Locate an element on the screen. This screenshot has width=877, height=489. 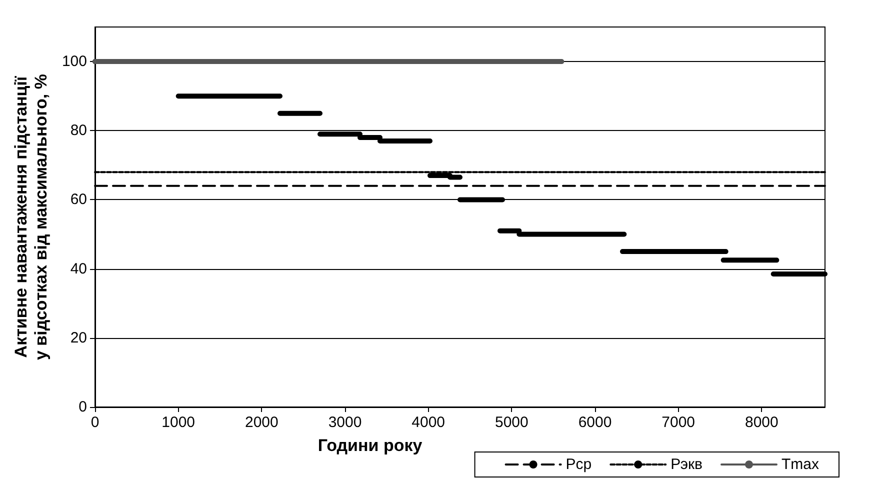
y-tick-label: 0 is located at coordinates (82, 407).